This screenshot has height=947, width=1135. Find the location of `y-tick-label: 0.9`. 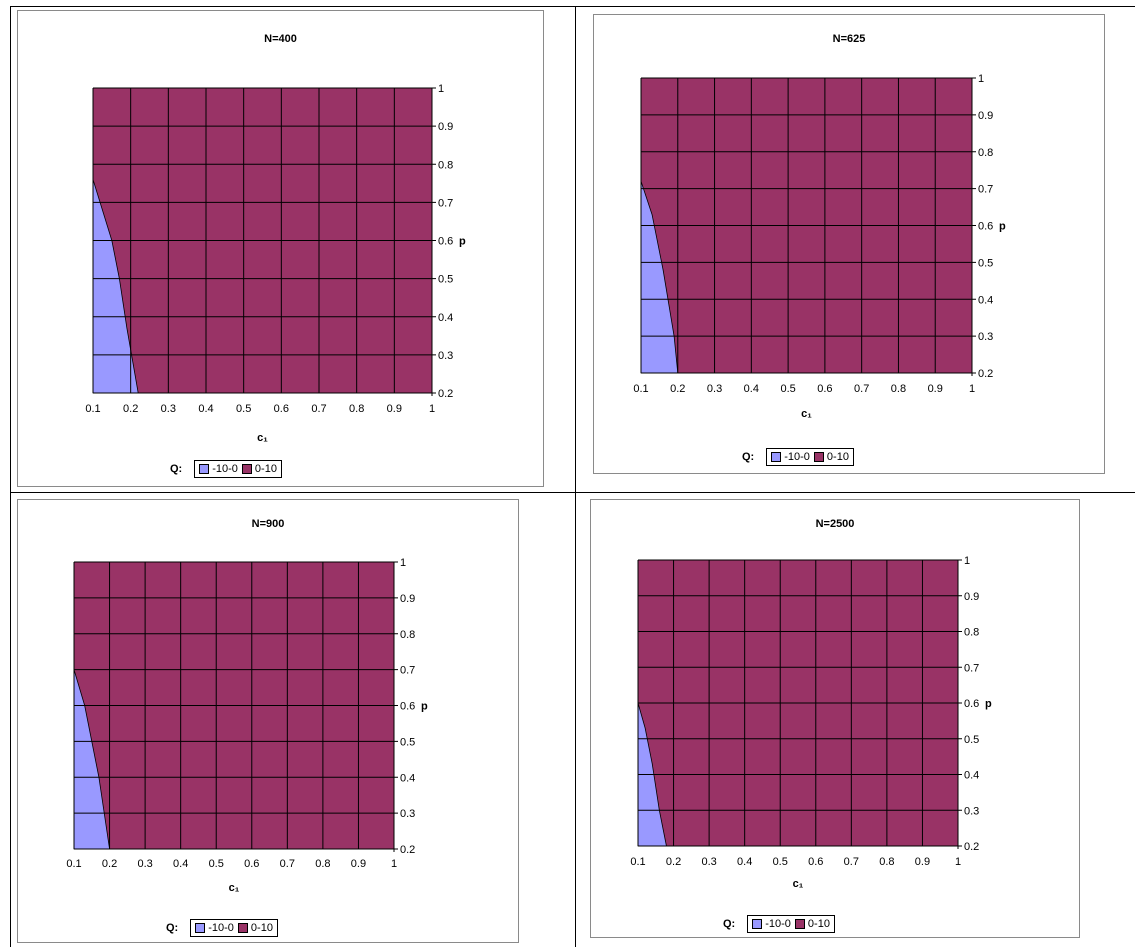

y-tick-label: 0.9 is located at coordinates (407, 599).